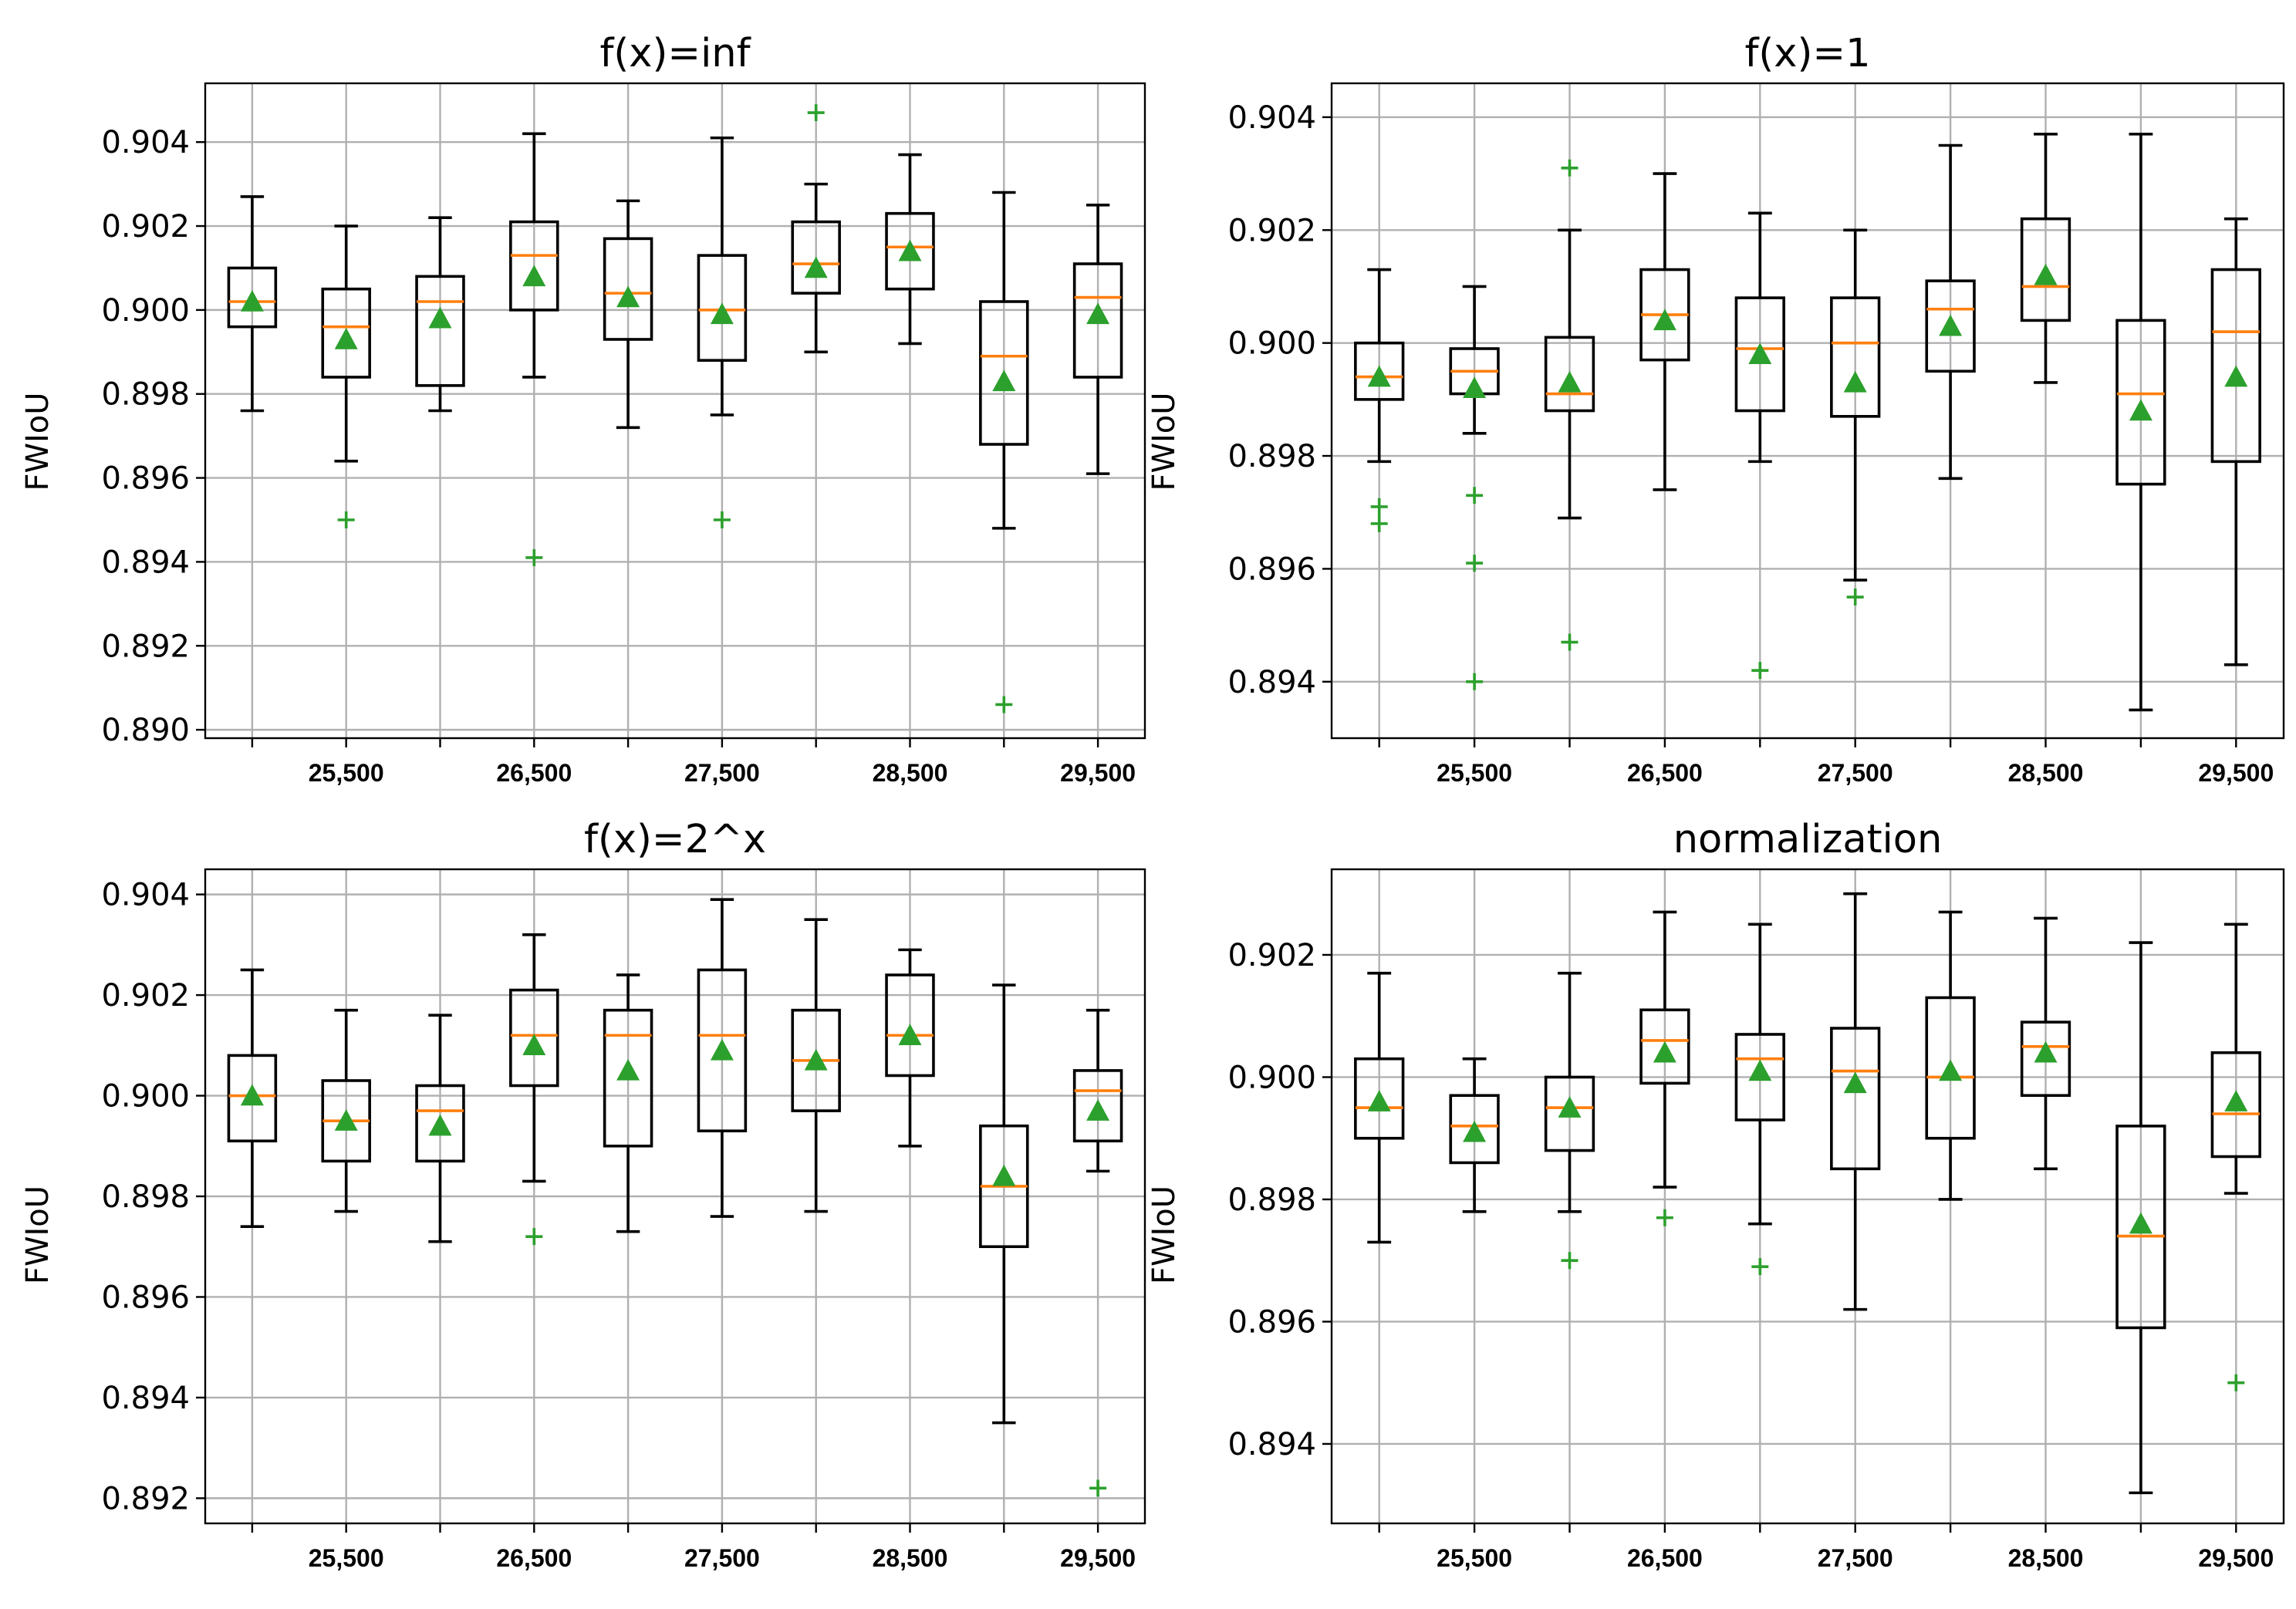  I want to click on y-tick-label: 0.896, so click(145, 1297).